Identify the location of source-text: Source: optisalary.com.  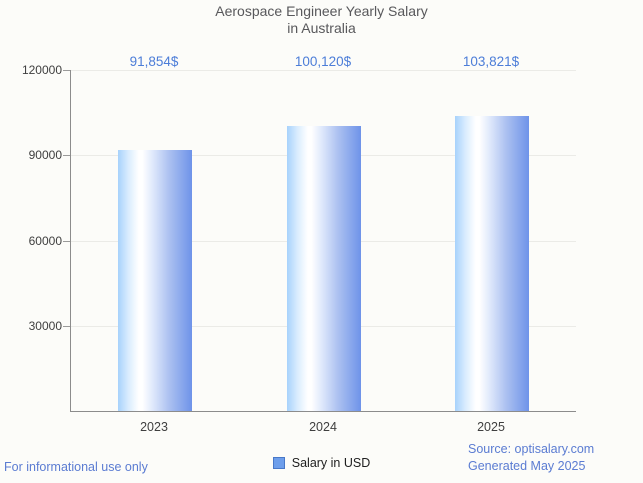
(531, 449).